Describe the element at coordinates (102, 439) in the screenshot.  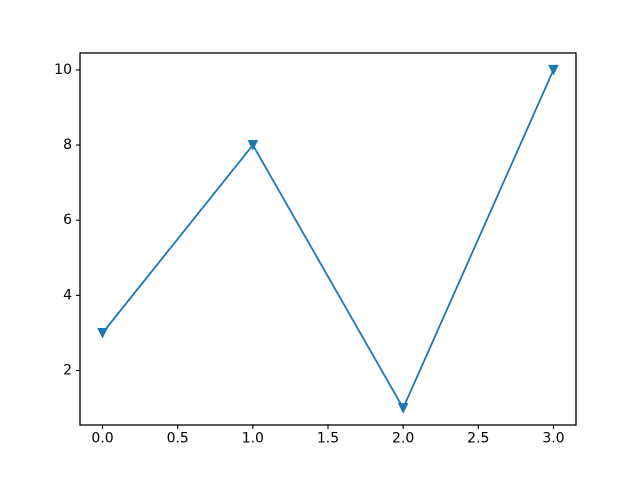
I see `x-tick-label: 0.0` at that location.